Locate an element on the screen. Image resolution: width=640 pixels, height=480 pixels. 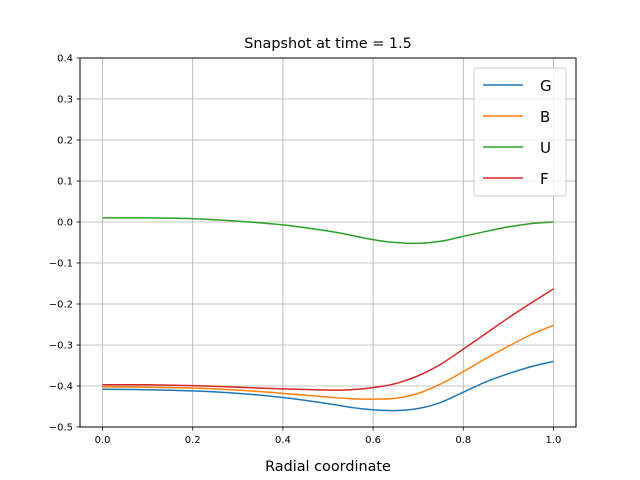
y-tick-label: 0.2 is located at coordinates (65, 141).